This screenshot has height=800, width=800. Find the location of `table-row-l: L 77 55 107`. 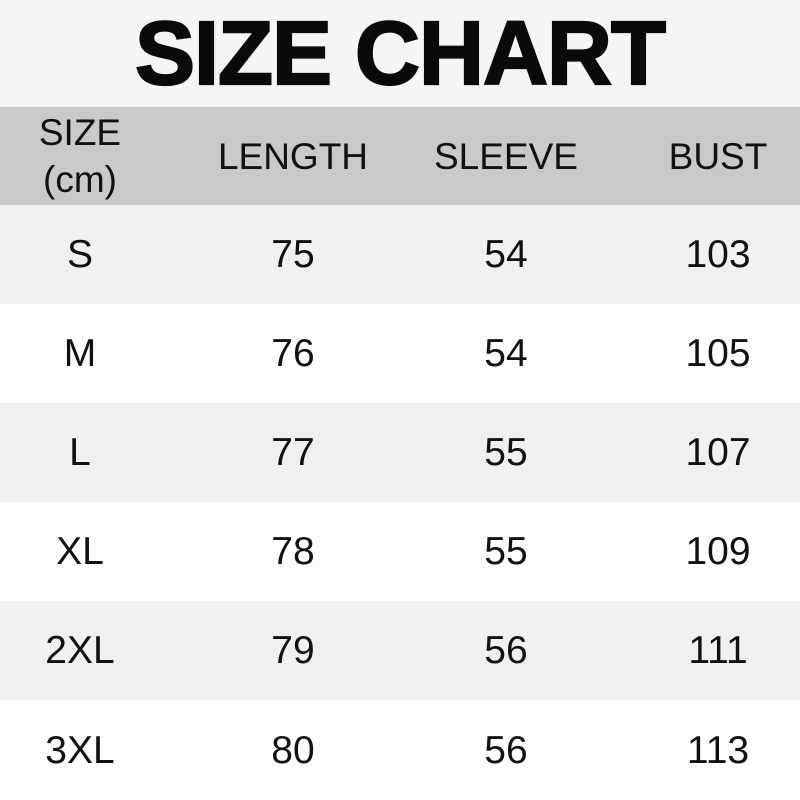

table-row-l: L 77 55 107 is located at coordinates (400, 452).